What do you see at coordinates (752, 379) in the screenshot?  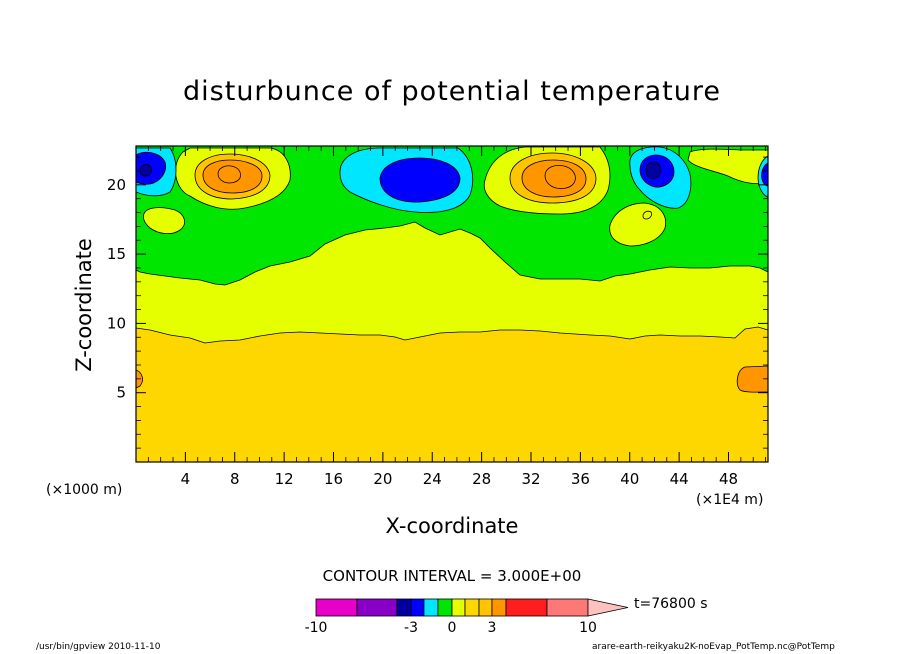 I see `region-warm-lower-right` at bounding box center [752, 379].